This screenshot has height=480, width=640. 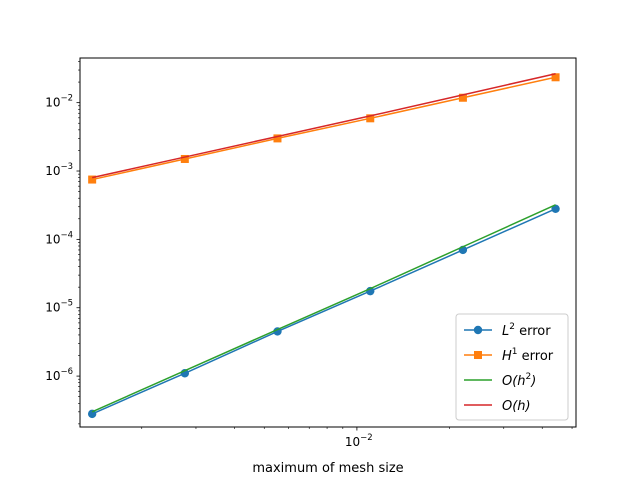 What do you see at coordinates (500, 380) in the screenshot?
I see `legend-item: O(h2)` at bounding box center [500, 380].